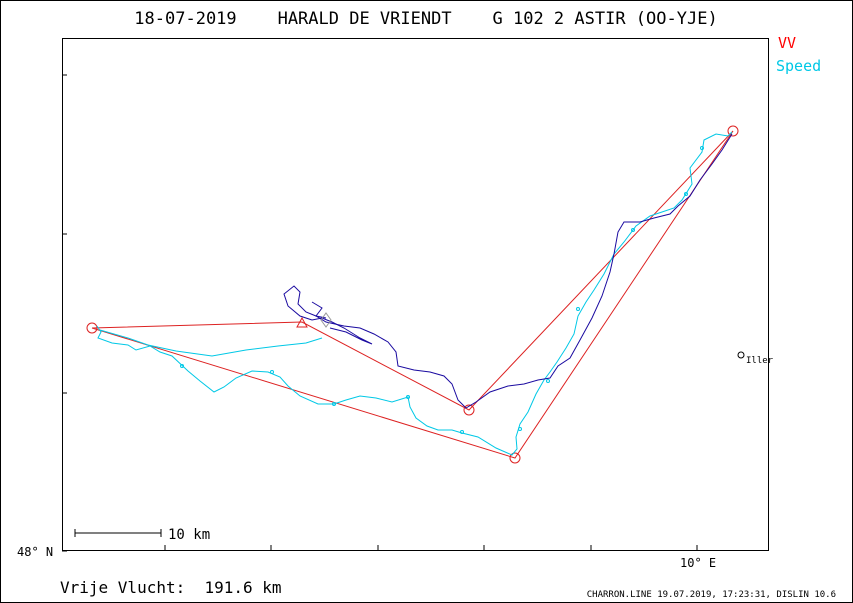 This screenshot has height=603, width=853. I want to click on distance-label: Vrije Vlucht: 191.6 km, so click(171, 587).